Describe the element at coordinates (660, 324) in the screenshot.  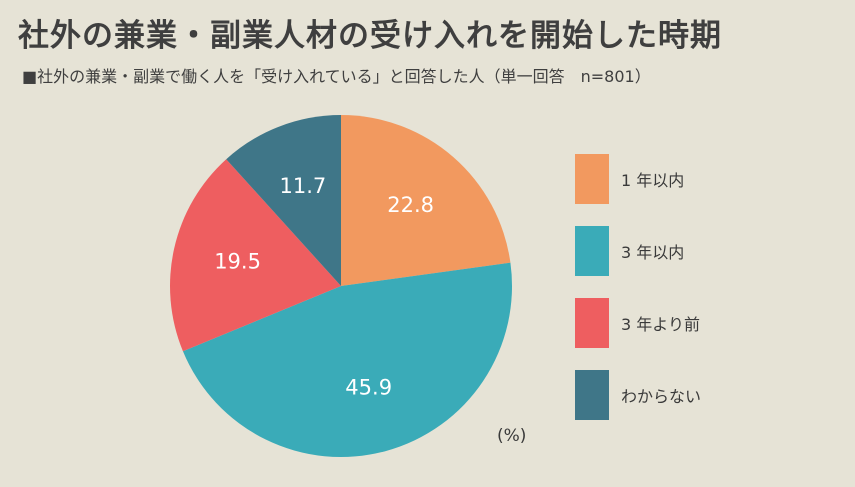
I see `legend-label: 3 年より前` at that location.